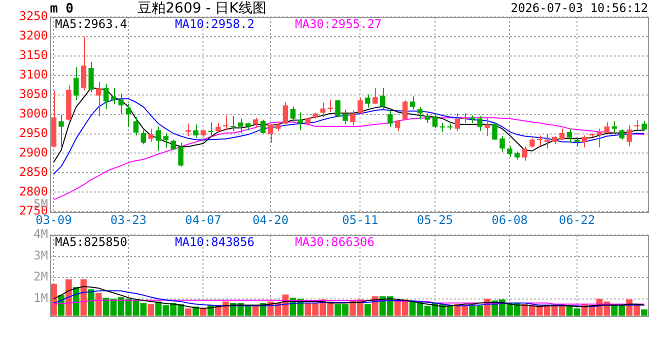  I want to click on x-tick-label: 04-07, so click(203, 219).